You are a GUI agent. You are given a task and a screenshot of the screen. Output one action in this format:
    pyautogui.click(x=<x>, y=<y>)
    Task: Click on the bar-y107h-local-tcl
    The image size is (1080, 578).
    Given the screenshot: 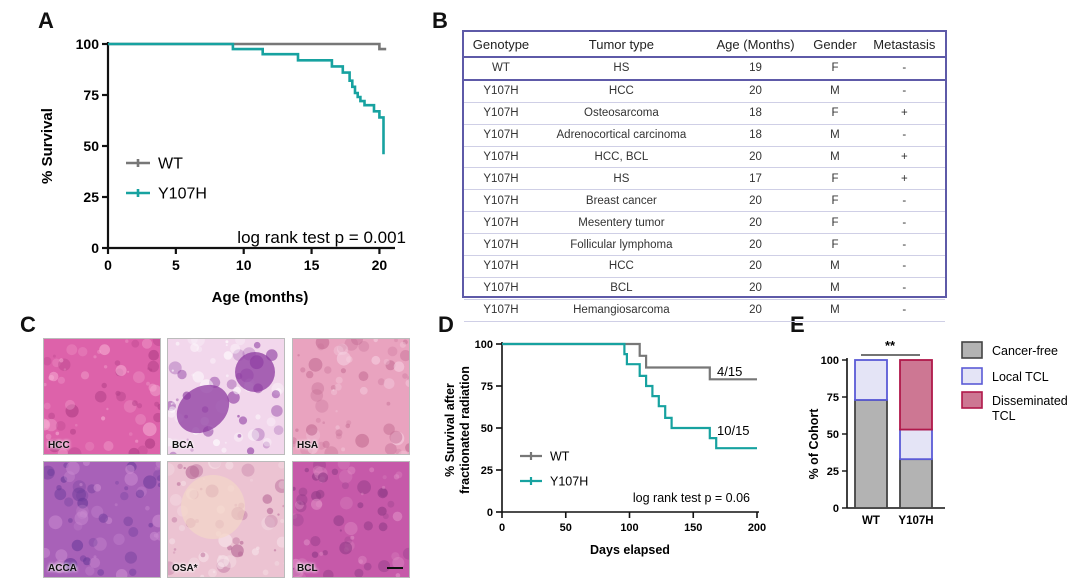 What is the action you would take?
    pyautogui.click(x=916, y=444)
    